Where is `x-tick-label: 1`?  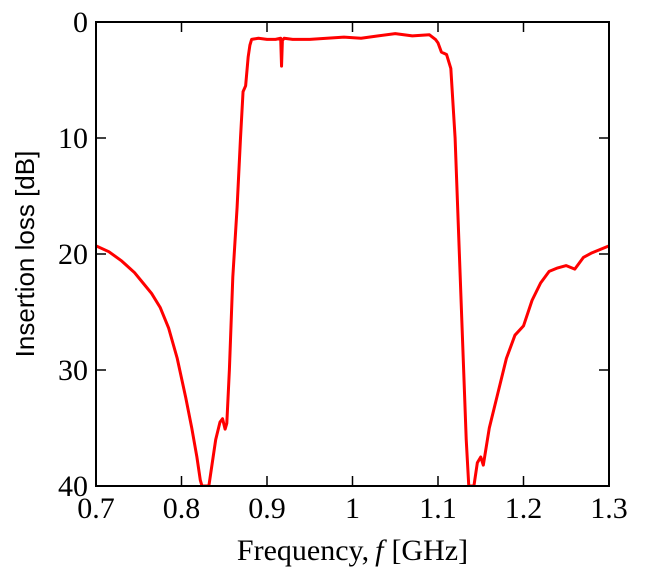 x-tick-label: 1 is located at coordinates (352, 508).